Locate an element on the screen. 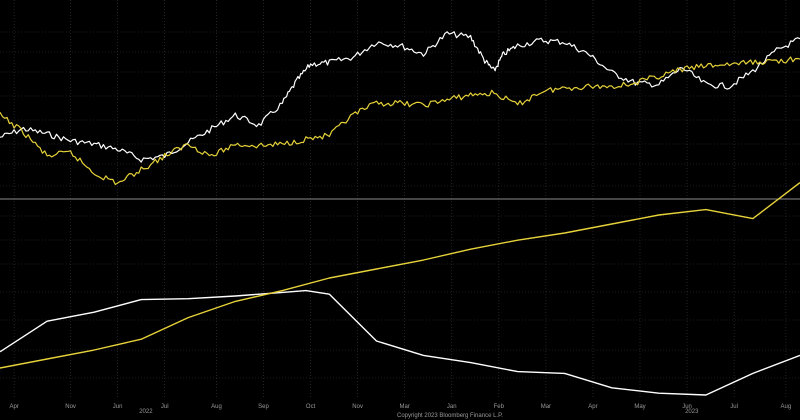  x-tick-label: Sep is located at coordinates (263, 407).